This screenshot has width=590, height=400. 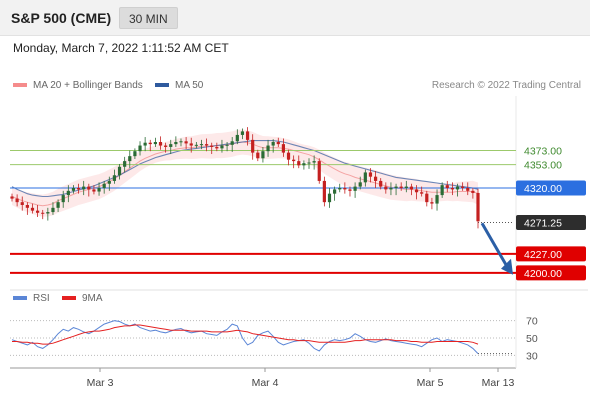 What do you see at coordinates (41, 298) in the screenshot?
I see `legend-rsi-label: RSI` at bounding box center [41, 298].